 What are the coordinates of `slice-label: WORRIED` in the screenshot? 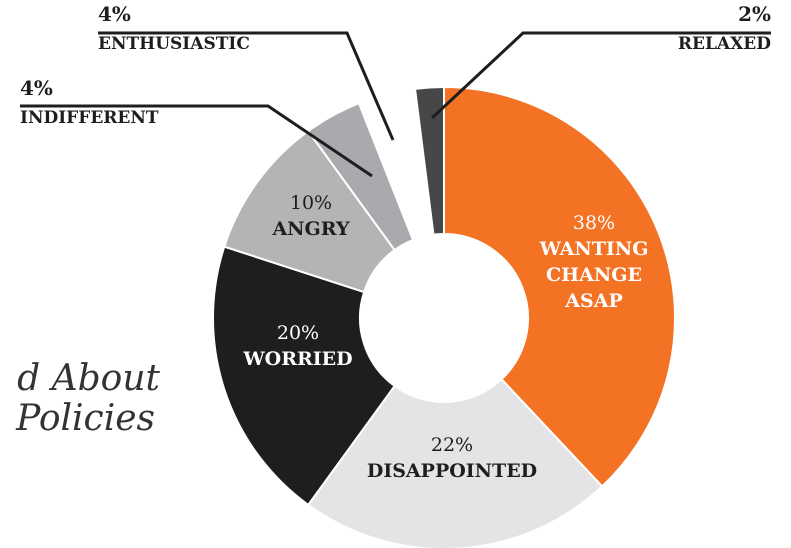 It's located at (298, 359).